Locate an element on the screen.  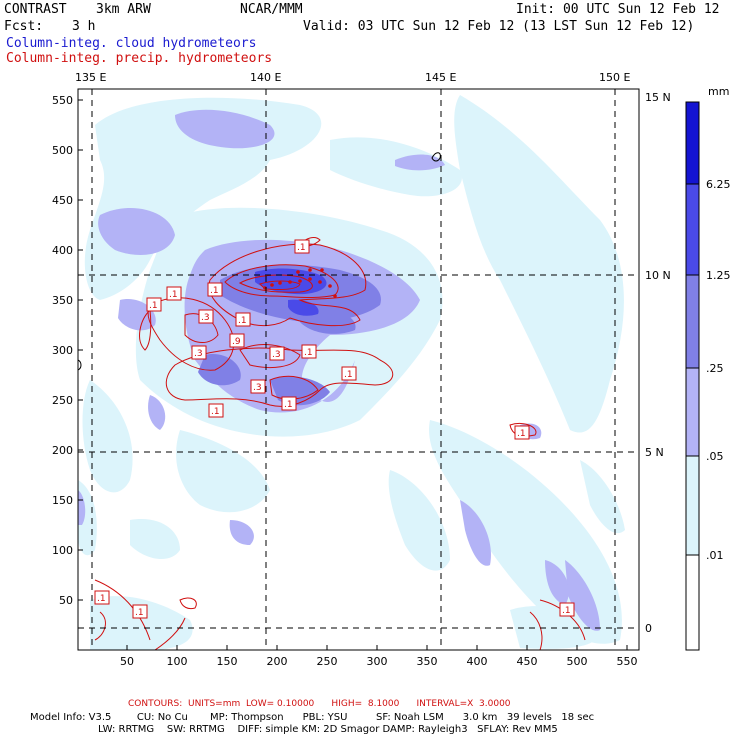
y-tick-label: 200 is located at coordinates (62, 450).